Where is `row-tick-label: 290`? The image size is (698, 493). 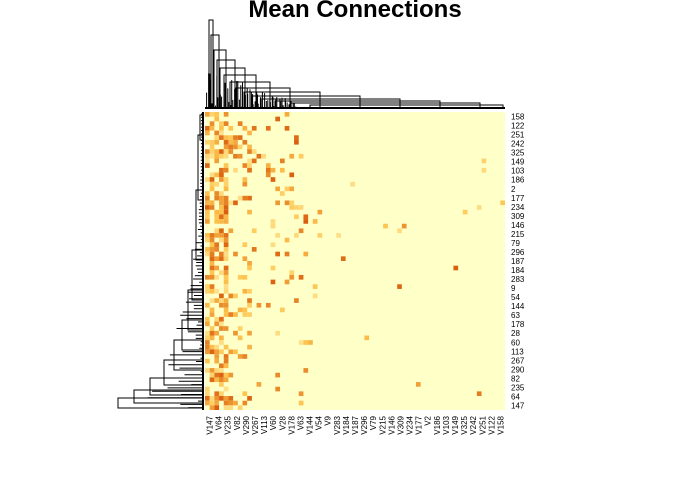 row-tick-label: 290 is located at coordinates (518, 369).